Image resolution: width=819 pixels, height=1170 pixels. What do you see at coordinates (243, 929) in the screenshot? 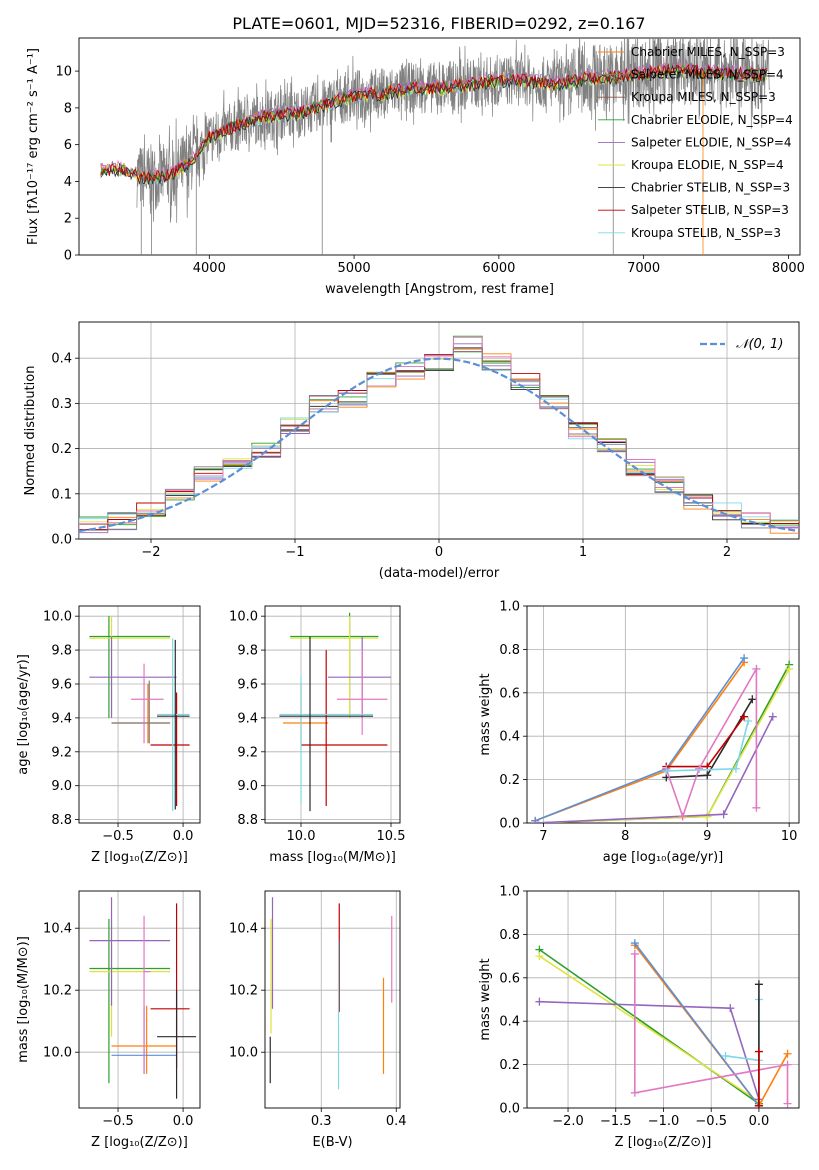
I see `y-tick-label: 10.4` at bounding box center [243, 929].